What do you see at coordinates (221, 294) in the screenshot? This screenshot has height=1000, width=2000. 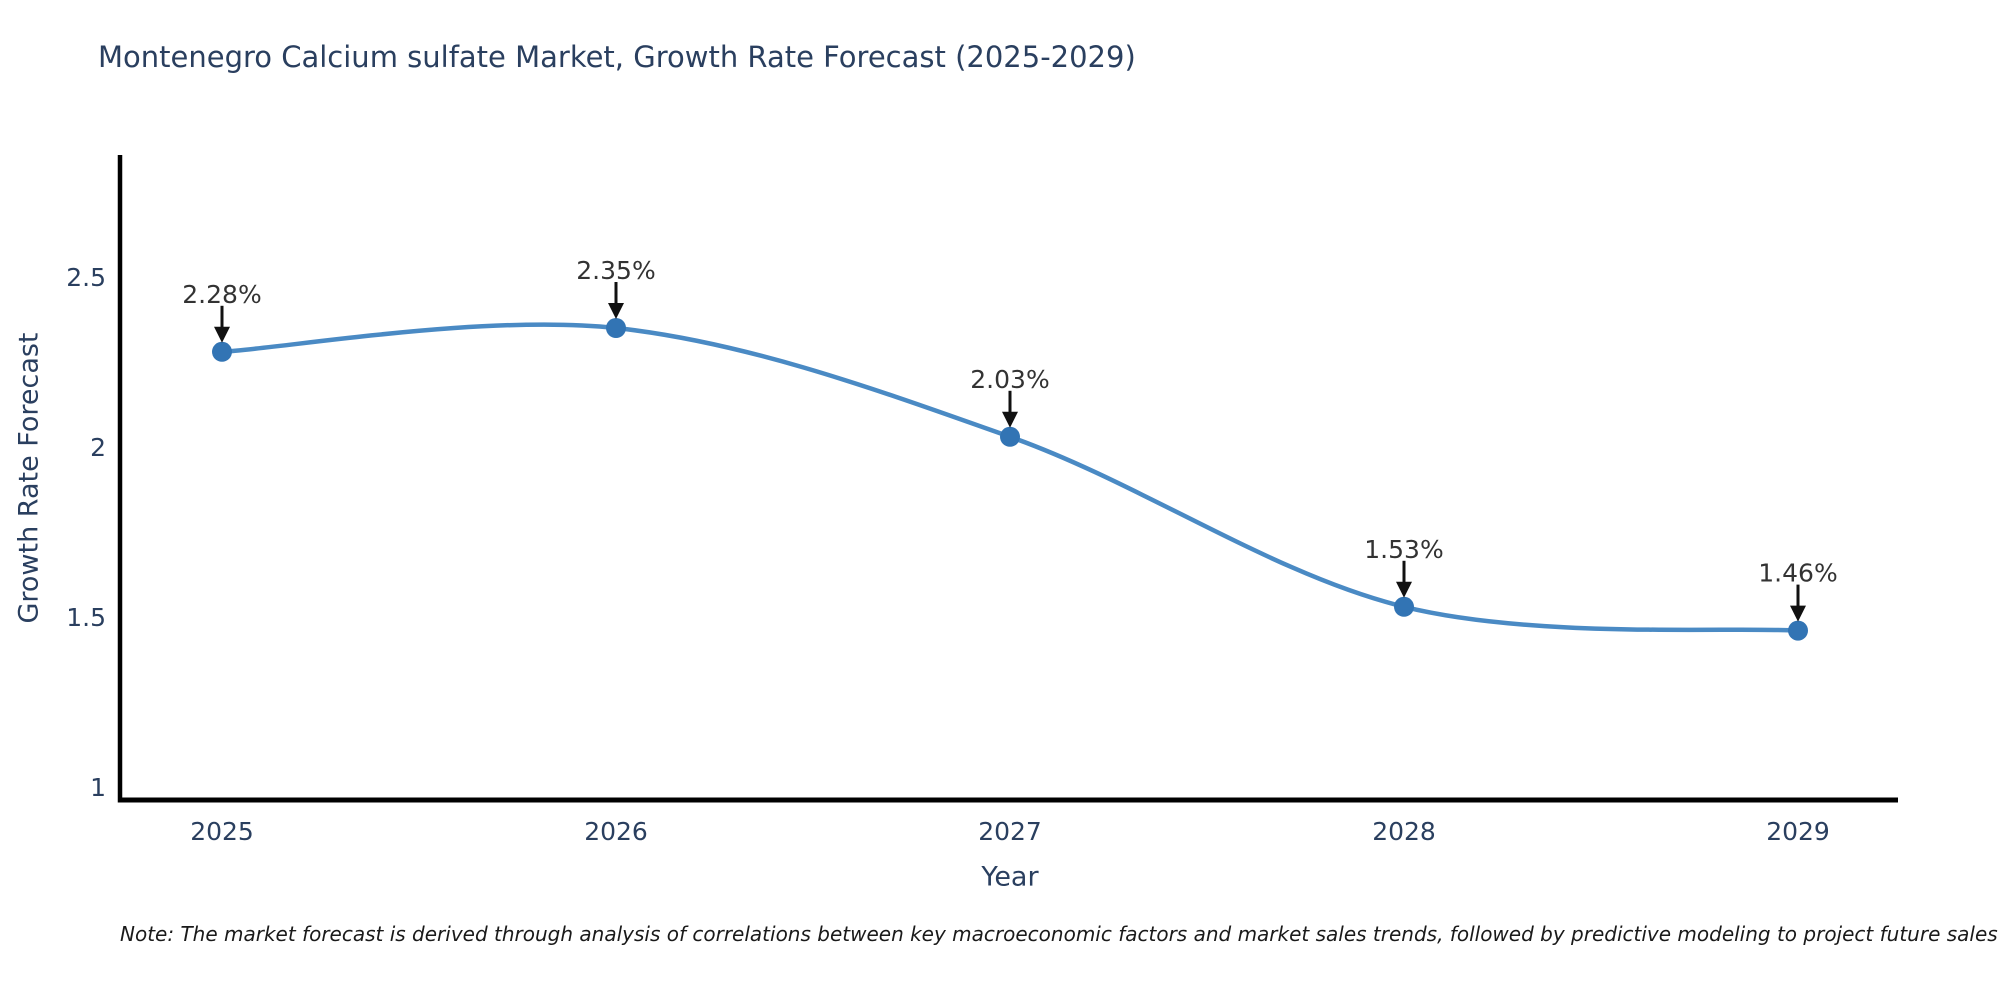 I see `data-point-label: 2.28%` at bounding box center [221, 294].